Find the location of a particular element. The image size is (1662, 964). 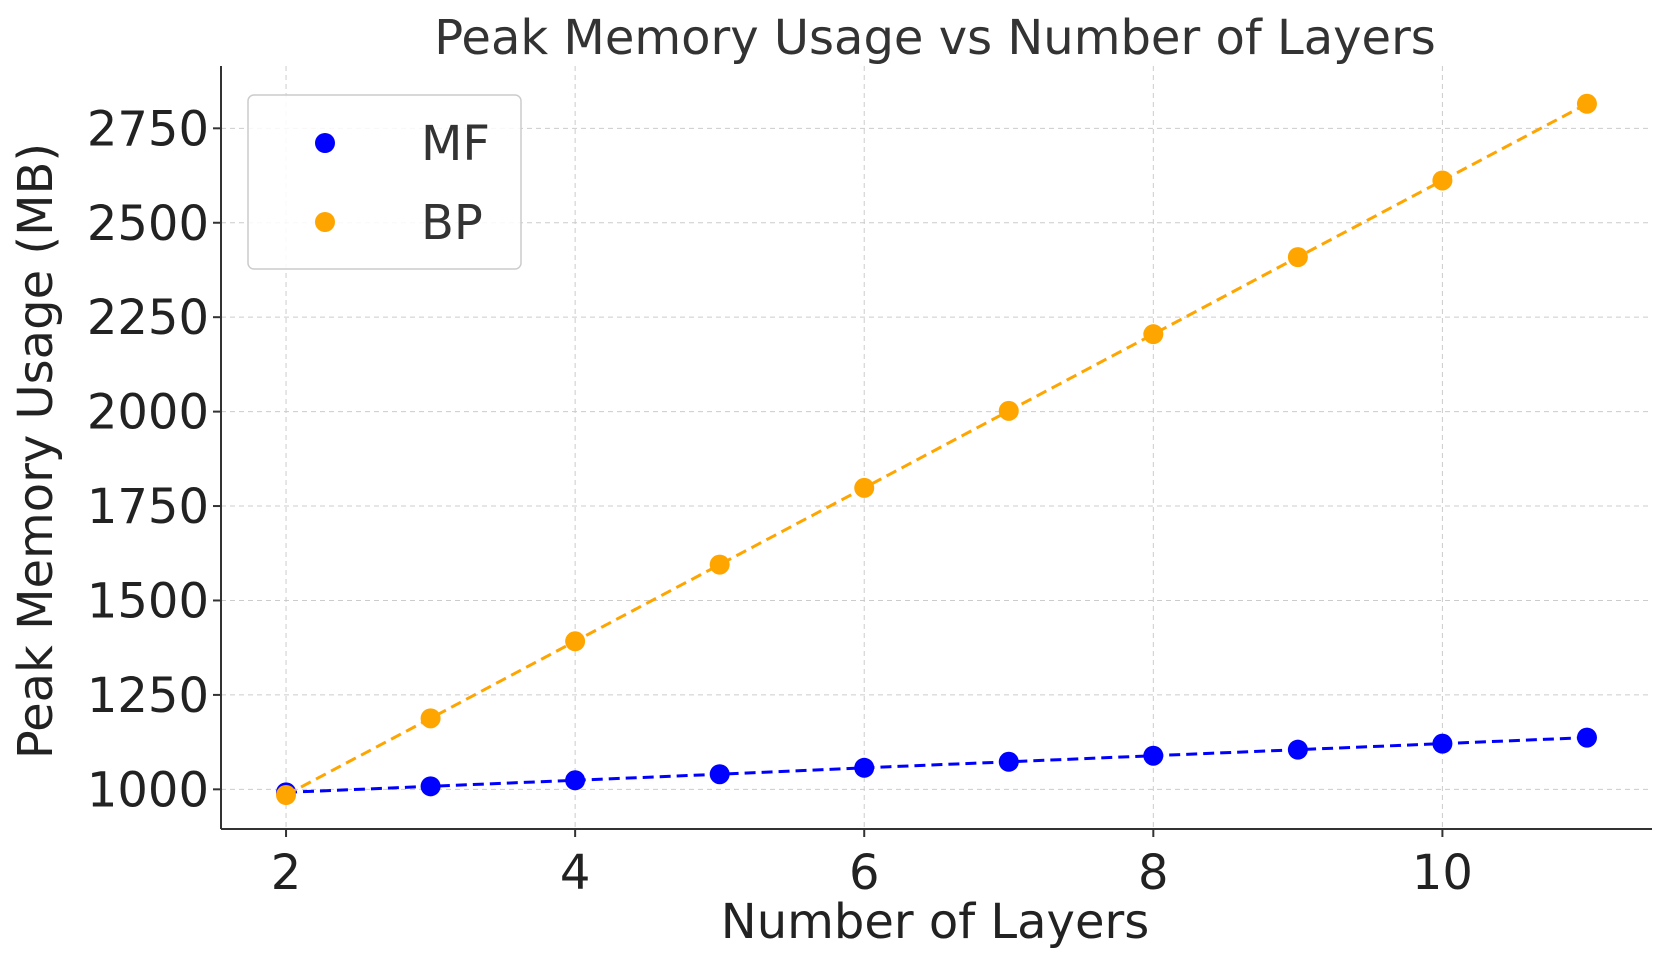

y-tick-label: 2250 is located at coordinates (148, 318).